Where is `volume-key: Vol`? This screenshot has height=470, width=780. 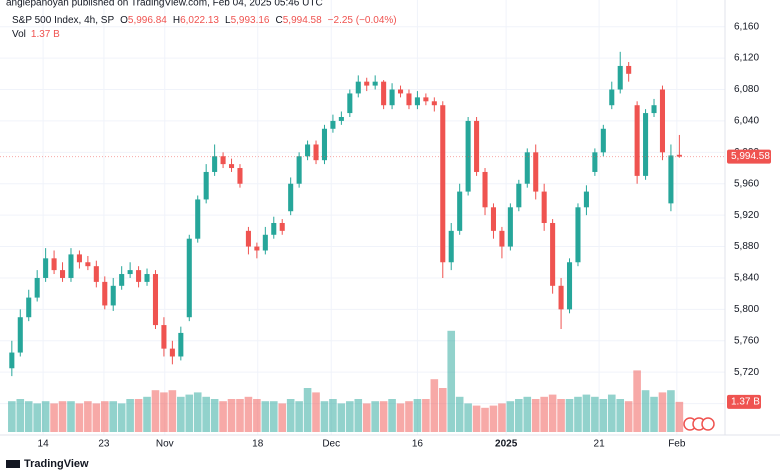
volume-key: Vol is located at coordinates (19, 34).